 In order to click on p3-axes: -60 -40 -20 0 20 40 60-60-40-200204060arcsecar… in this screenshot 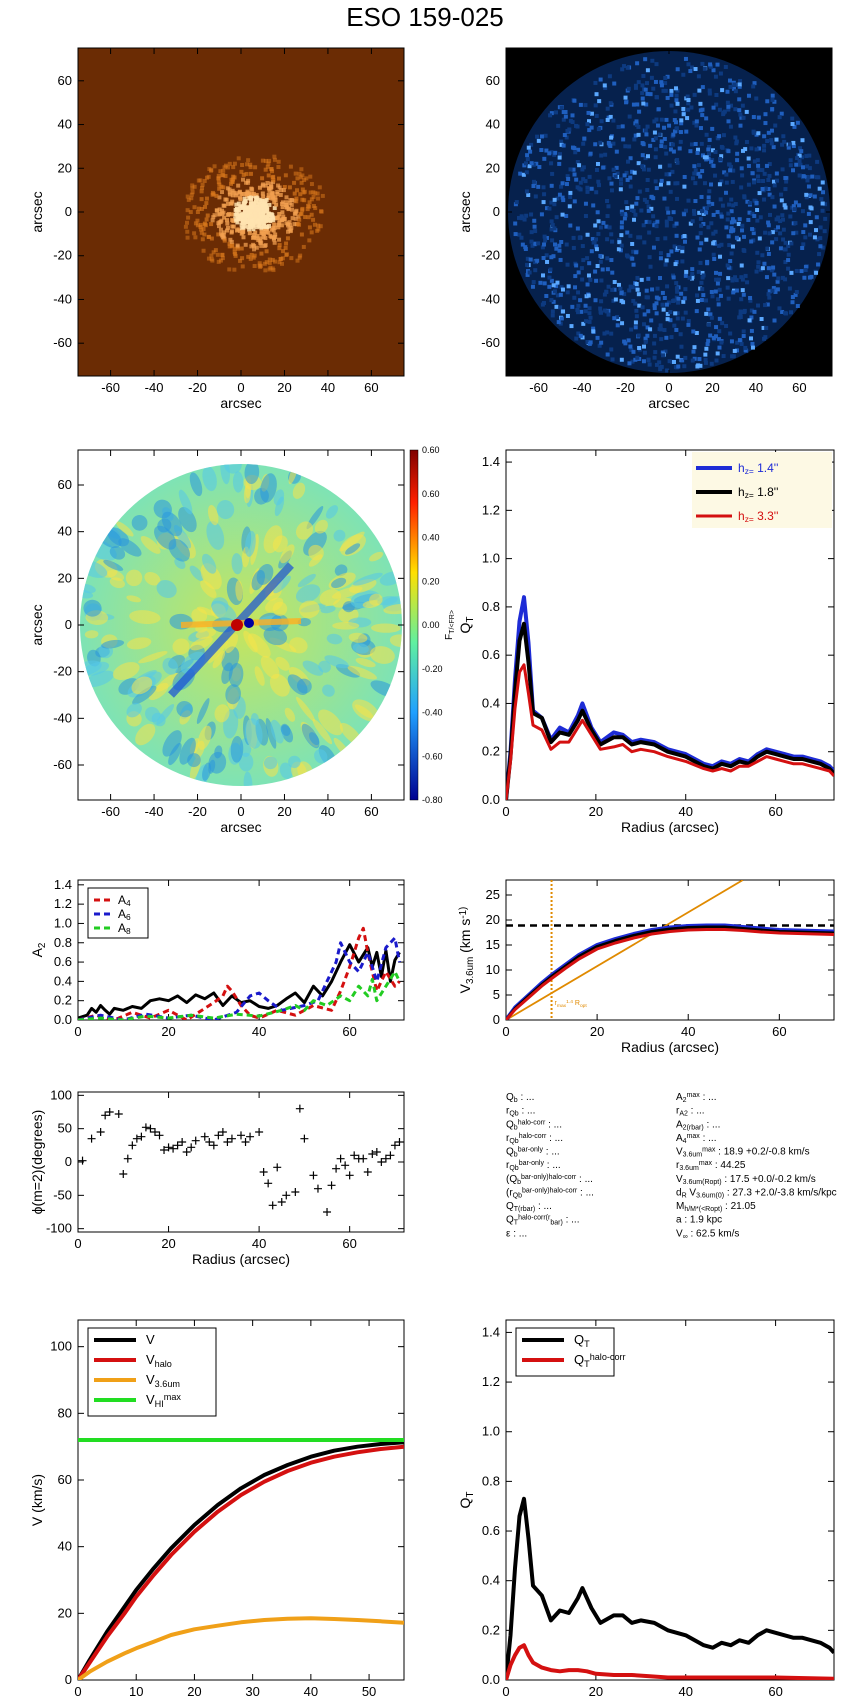, I will do `click(217, 642)`.